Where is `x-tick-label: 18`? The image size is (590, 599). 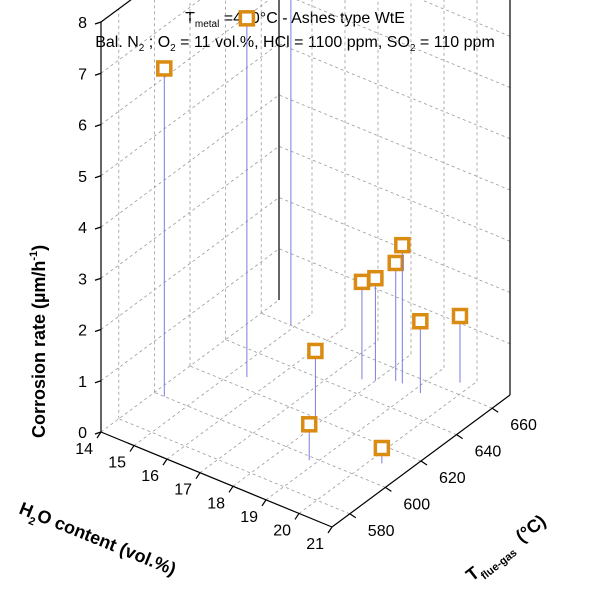
x-tick-label: 18 is located at coordinates (216, 503).